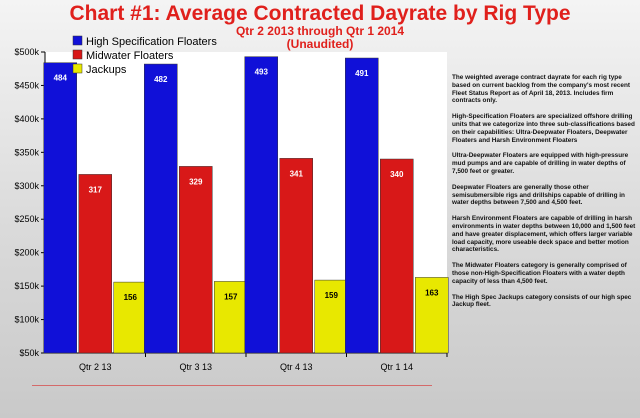 Image resolution: width=640 pixels, height=418 pixels. What do you see at coordinates (320, 44) in the screenshot?
I see `subtitle-unaudited: (Unaudited)` at bounding box center [320, 44].